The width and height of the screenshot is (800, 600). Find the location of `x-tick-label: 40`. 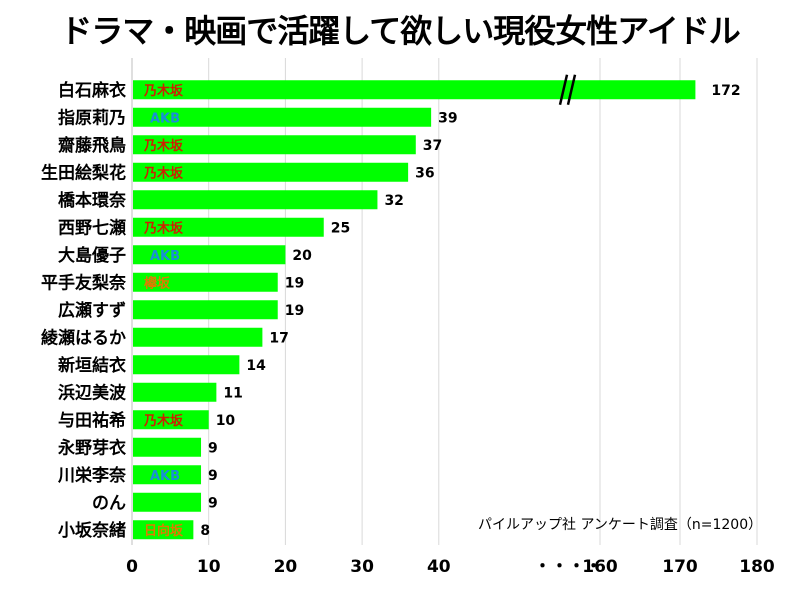

x-tick-label: 40 is located at coordinates (439, 567).